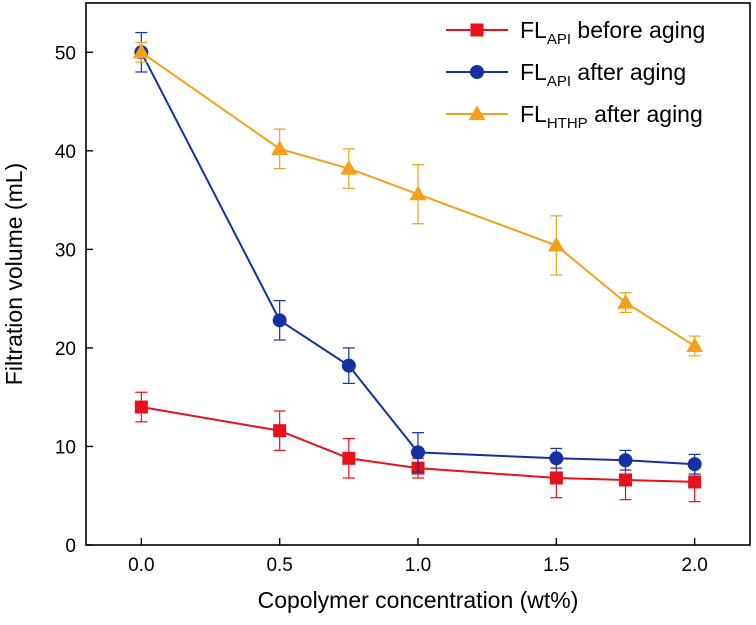 The width and height of the screenshot is (756, 625). Describe the element at coordinates (65, 349) in the screenshot. I see `y-tick-label: 20` at that location.